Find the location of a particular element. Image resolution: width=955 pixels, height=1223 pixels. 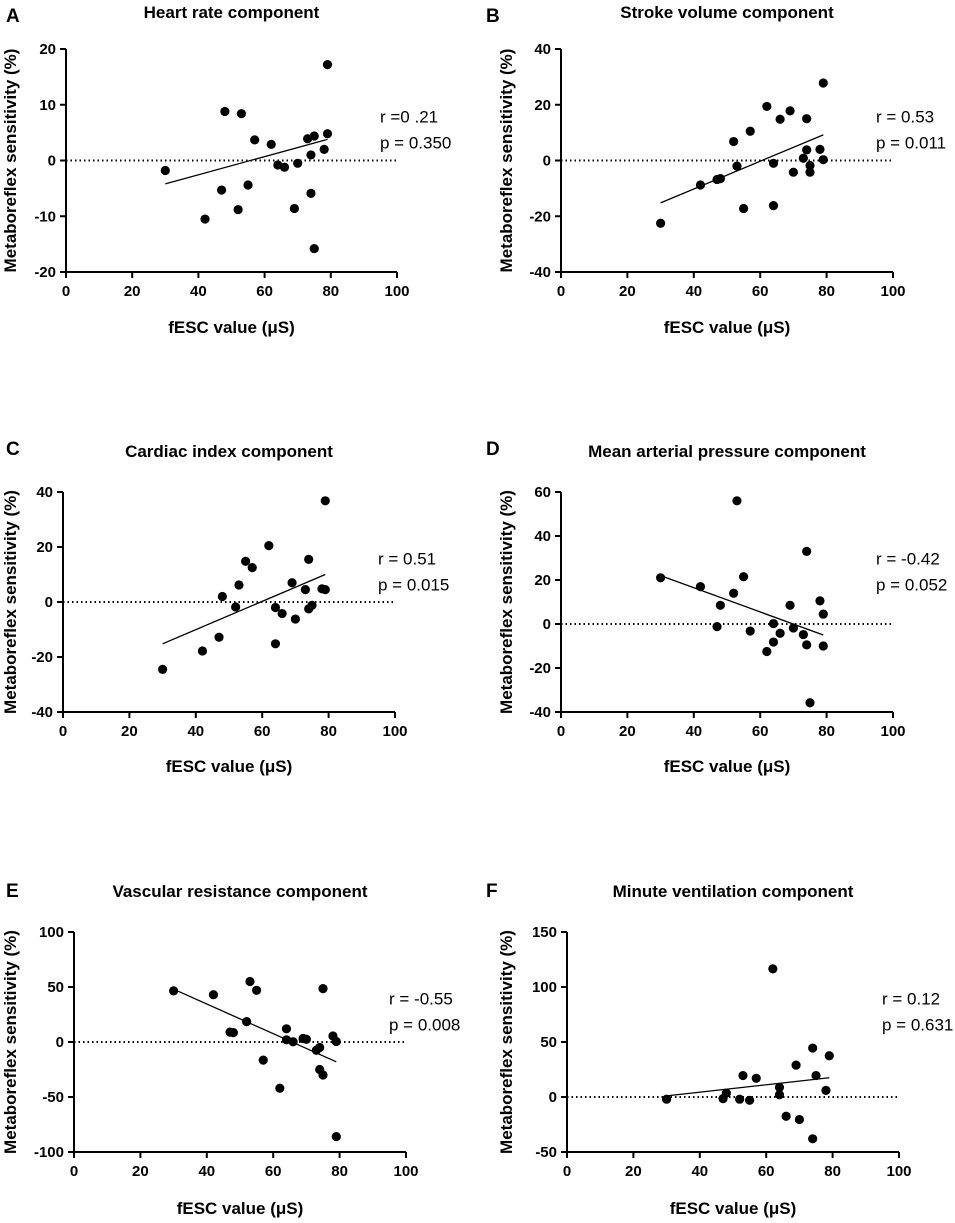

chart-title: Stroke volume component is located at coordinates (727, 12).